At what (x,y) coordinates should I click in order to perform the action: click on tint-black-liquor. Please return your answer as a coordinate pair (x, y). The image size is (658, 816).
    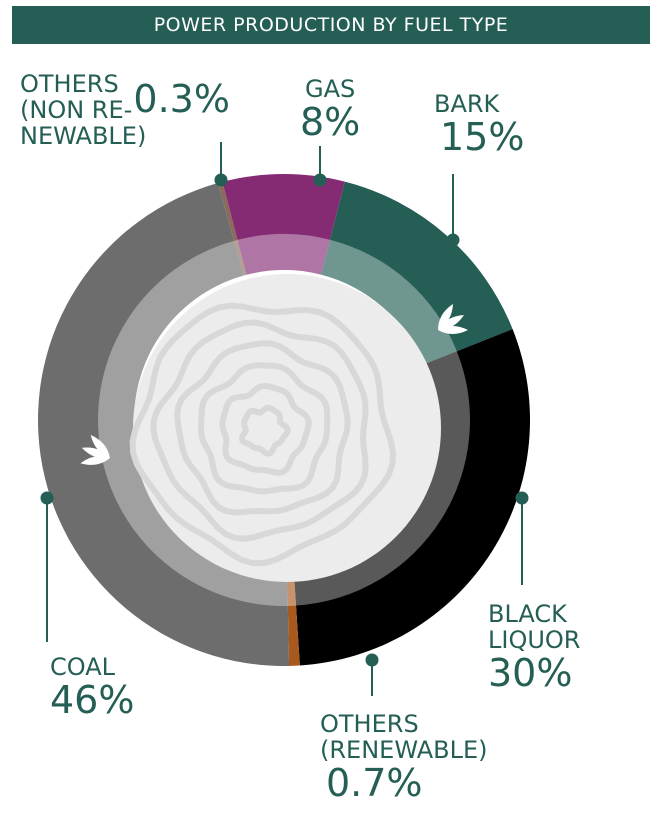
    Looking at the image, I should click on (381, 478).